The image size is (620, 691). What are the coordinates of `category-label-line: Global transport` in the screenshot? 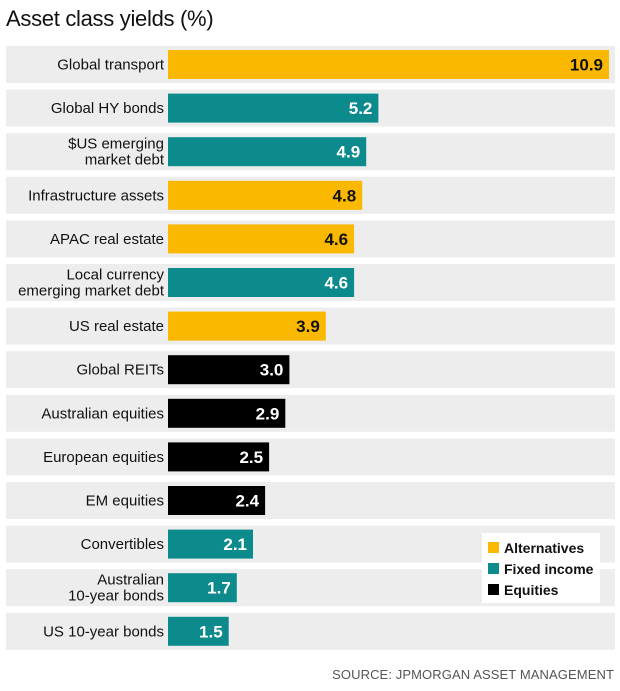 It's located at (111, 65).